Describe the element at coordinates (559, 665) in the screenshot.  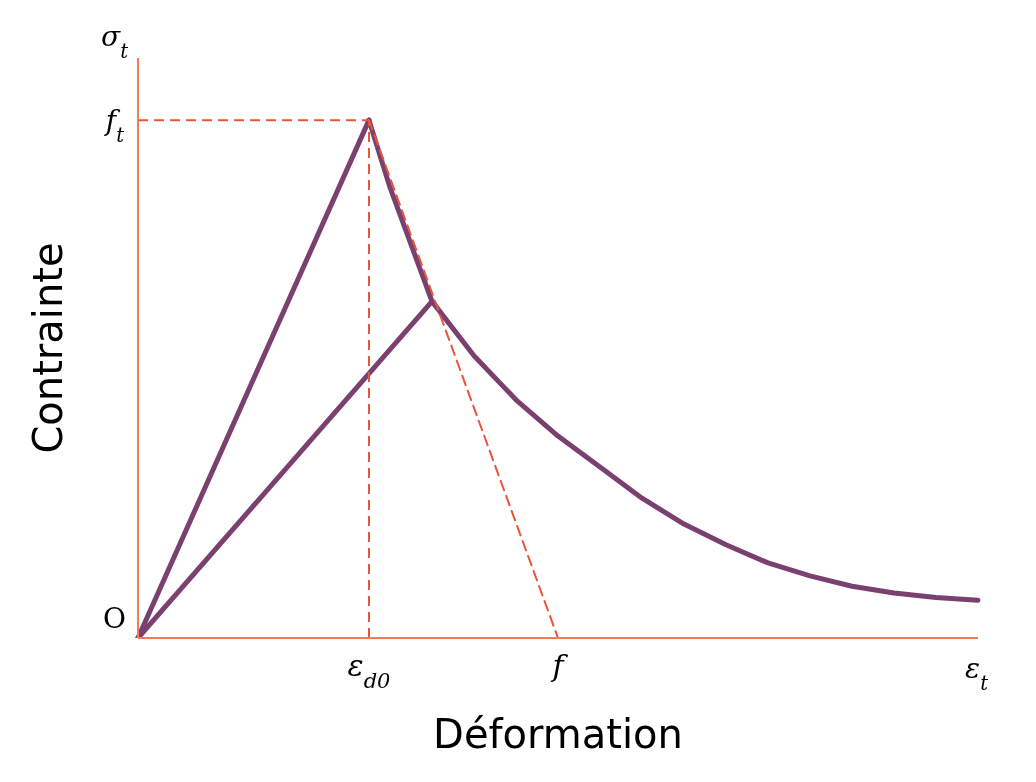
I see `x-tick-label: f` at that location.